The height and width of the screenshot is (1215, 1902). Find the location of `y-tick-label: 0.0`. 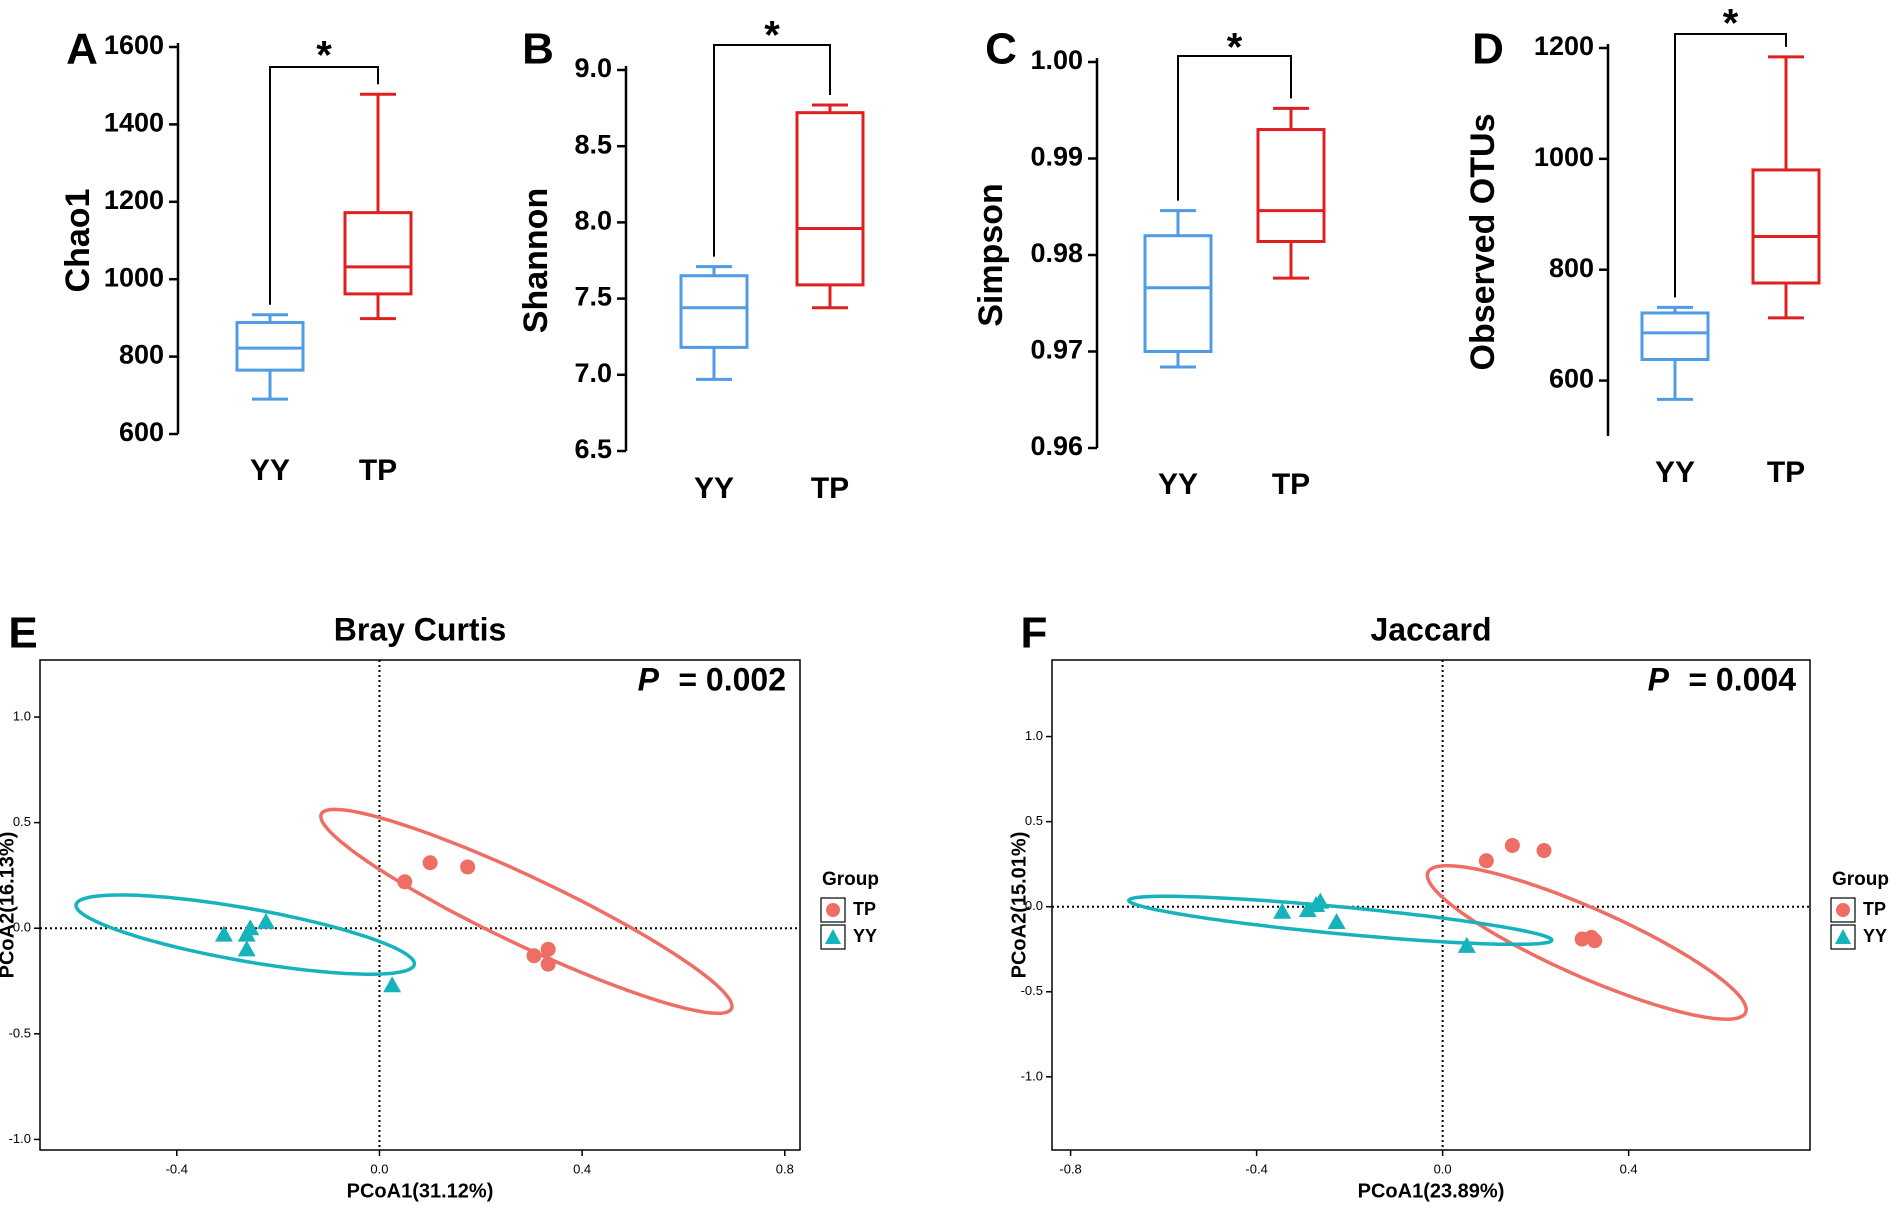

y-tick-label: 0.0 is located at coordinates (1034, 905).